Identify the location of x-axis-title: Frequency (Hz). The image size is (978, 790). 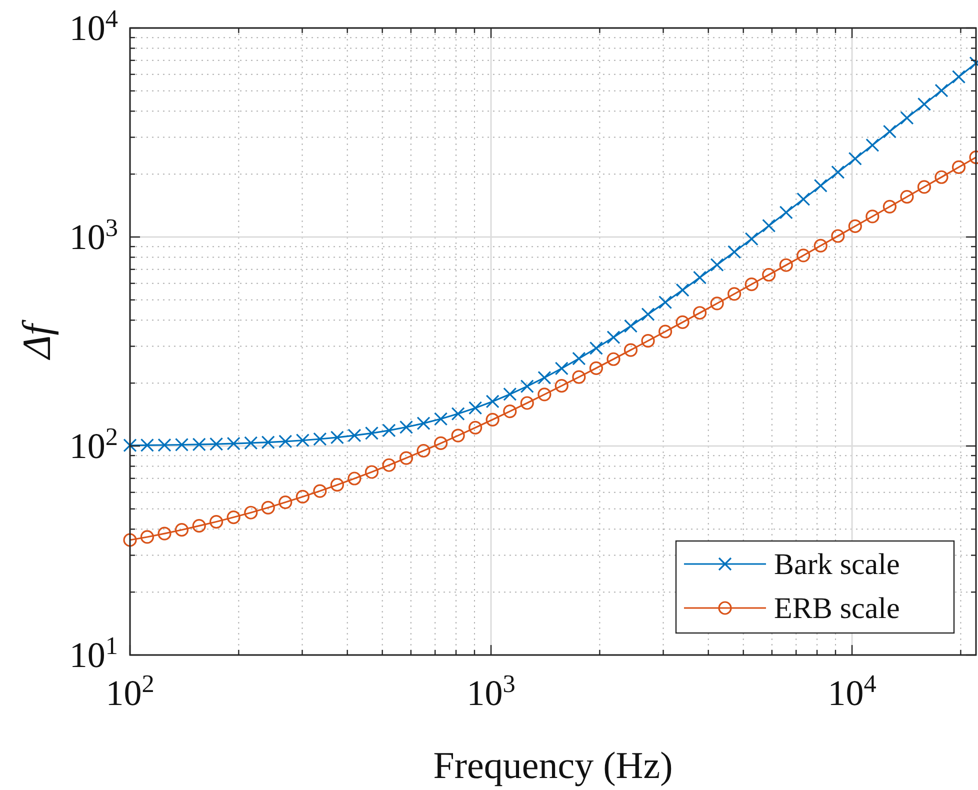
(553, 766).